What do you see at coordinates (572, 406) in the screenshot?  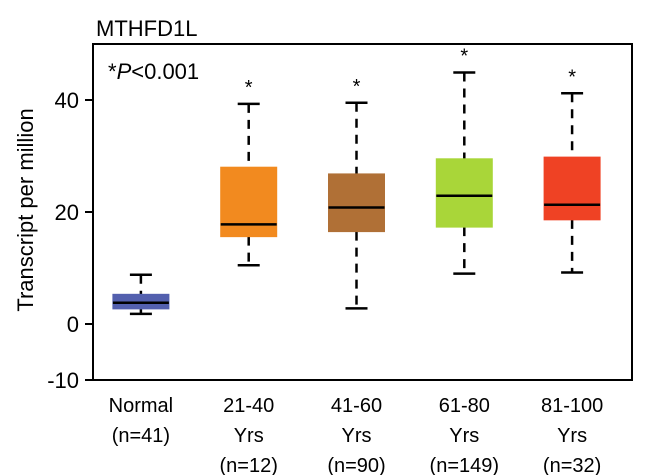 I see `x-tick-label: 81-100` at bounding box center [572, 406].